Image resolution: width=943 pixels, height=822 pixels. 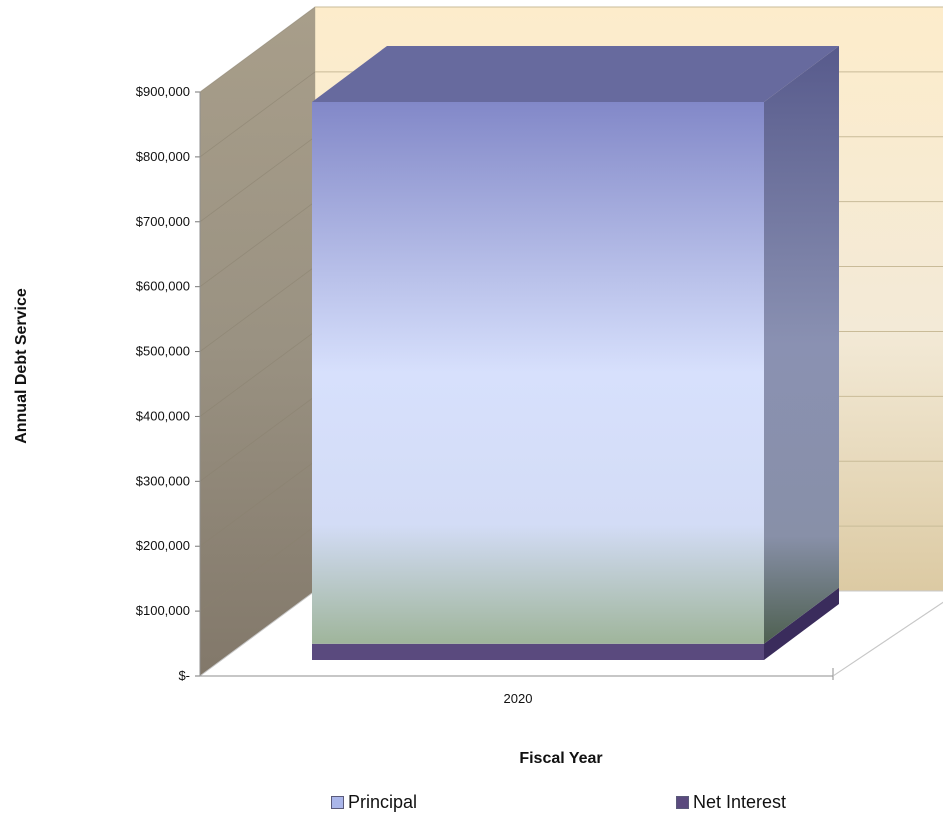 I want to click on y-tick-label: $300,000, so click(x=163, y=480).